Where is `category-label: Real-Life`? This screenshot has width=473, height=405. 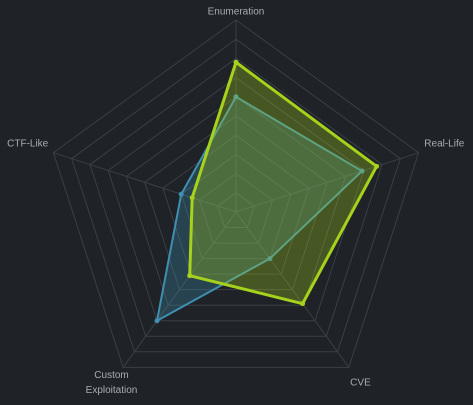
category-label: Real-Life is located at coordinates (444, 144).